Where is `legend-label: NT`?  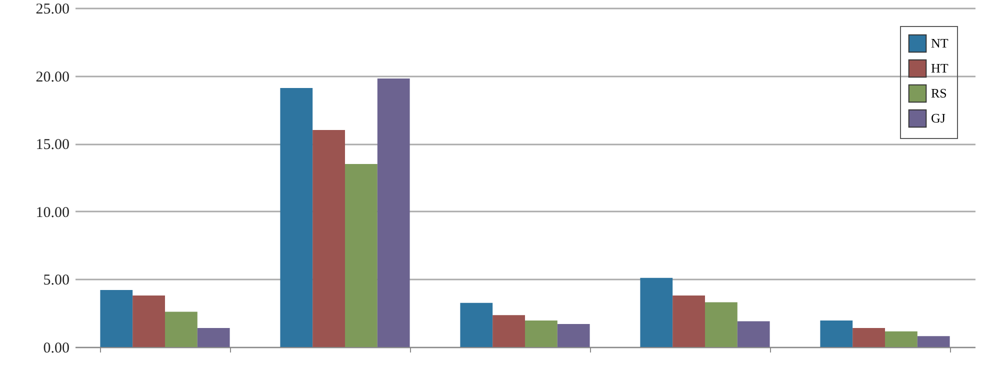 legend-label: NT is located at coordinates (939, 43).